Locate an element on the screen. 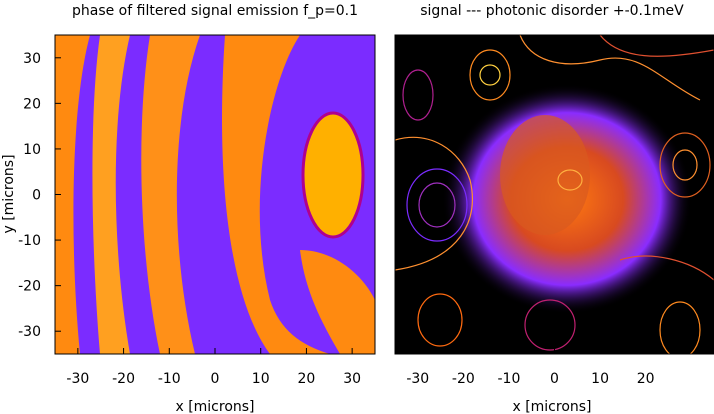 This screenshot has width=714, height=414. x-tick-label: 30 is located at coordinates (352, 379).